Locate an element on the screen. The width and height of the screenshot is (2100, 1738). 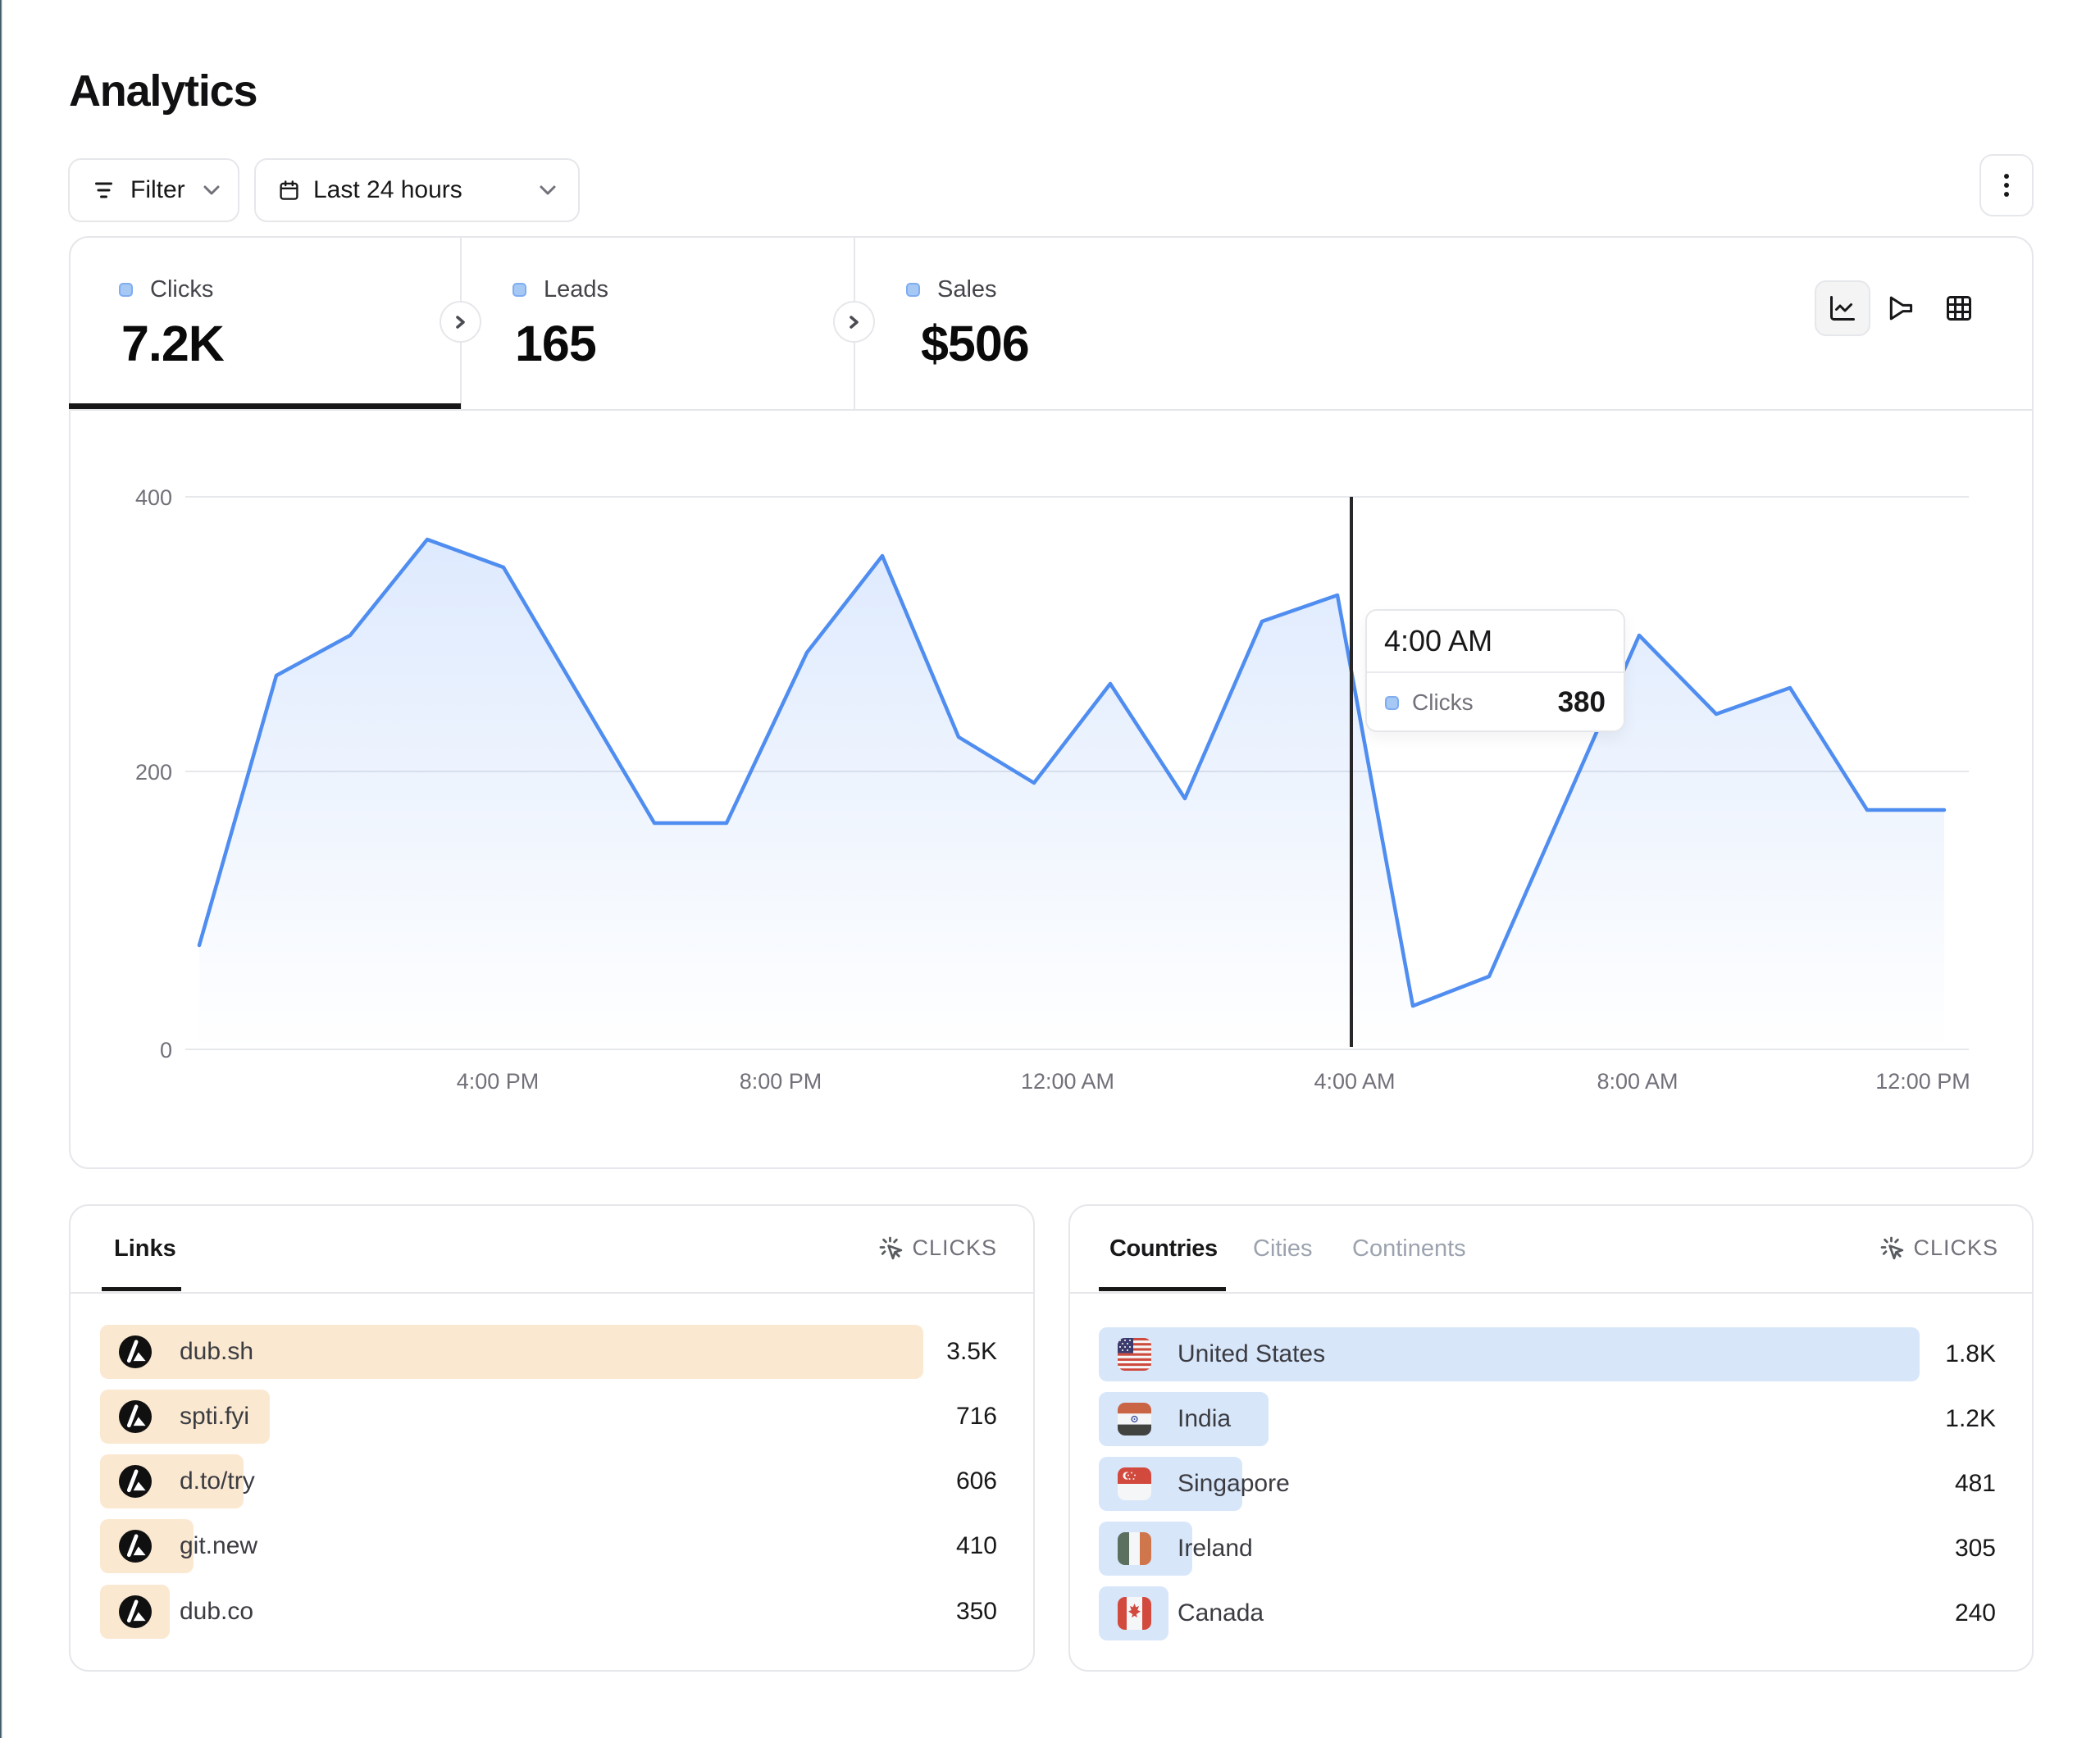
svg-text: 4:00 AM is located at coordinates (1354, 1081).